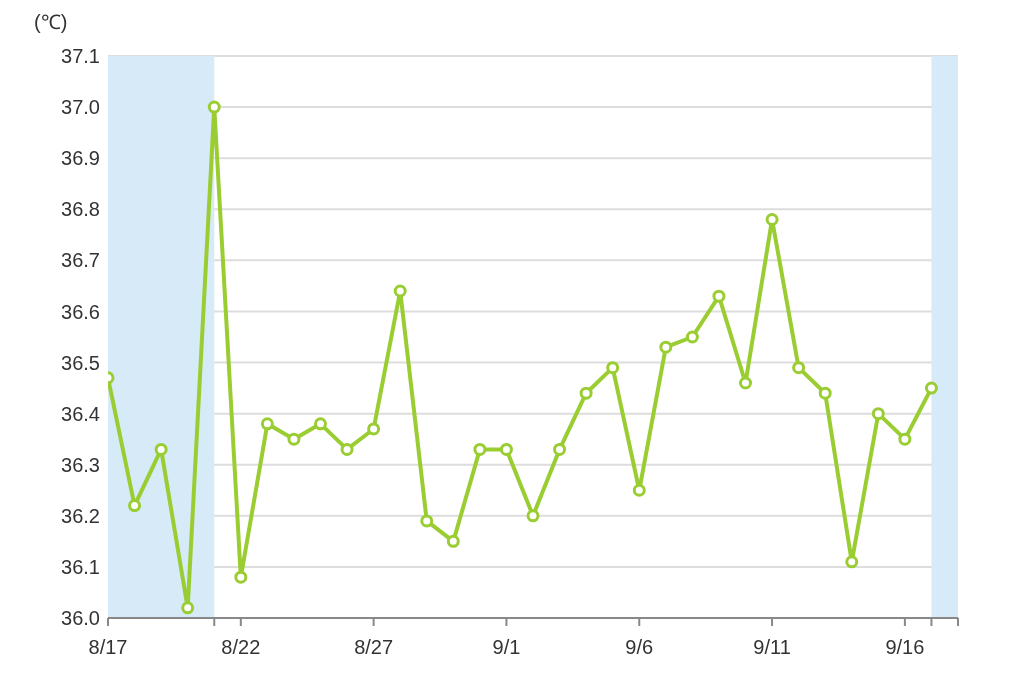 The image size is (1024, 689). Describe the element at coordinates (108, 647) in the screenshot. I see `x-tick-label: 8/17` at that location.